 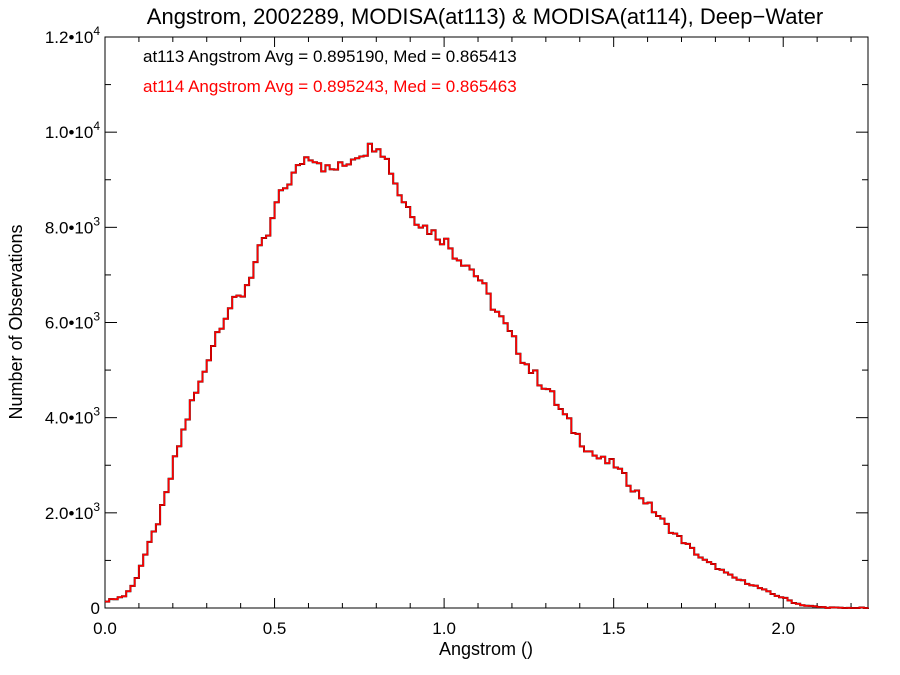 I want to click on x-tick-label: 2.0, so click(x=783, y=628).